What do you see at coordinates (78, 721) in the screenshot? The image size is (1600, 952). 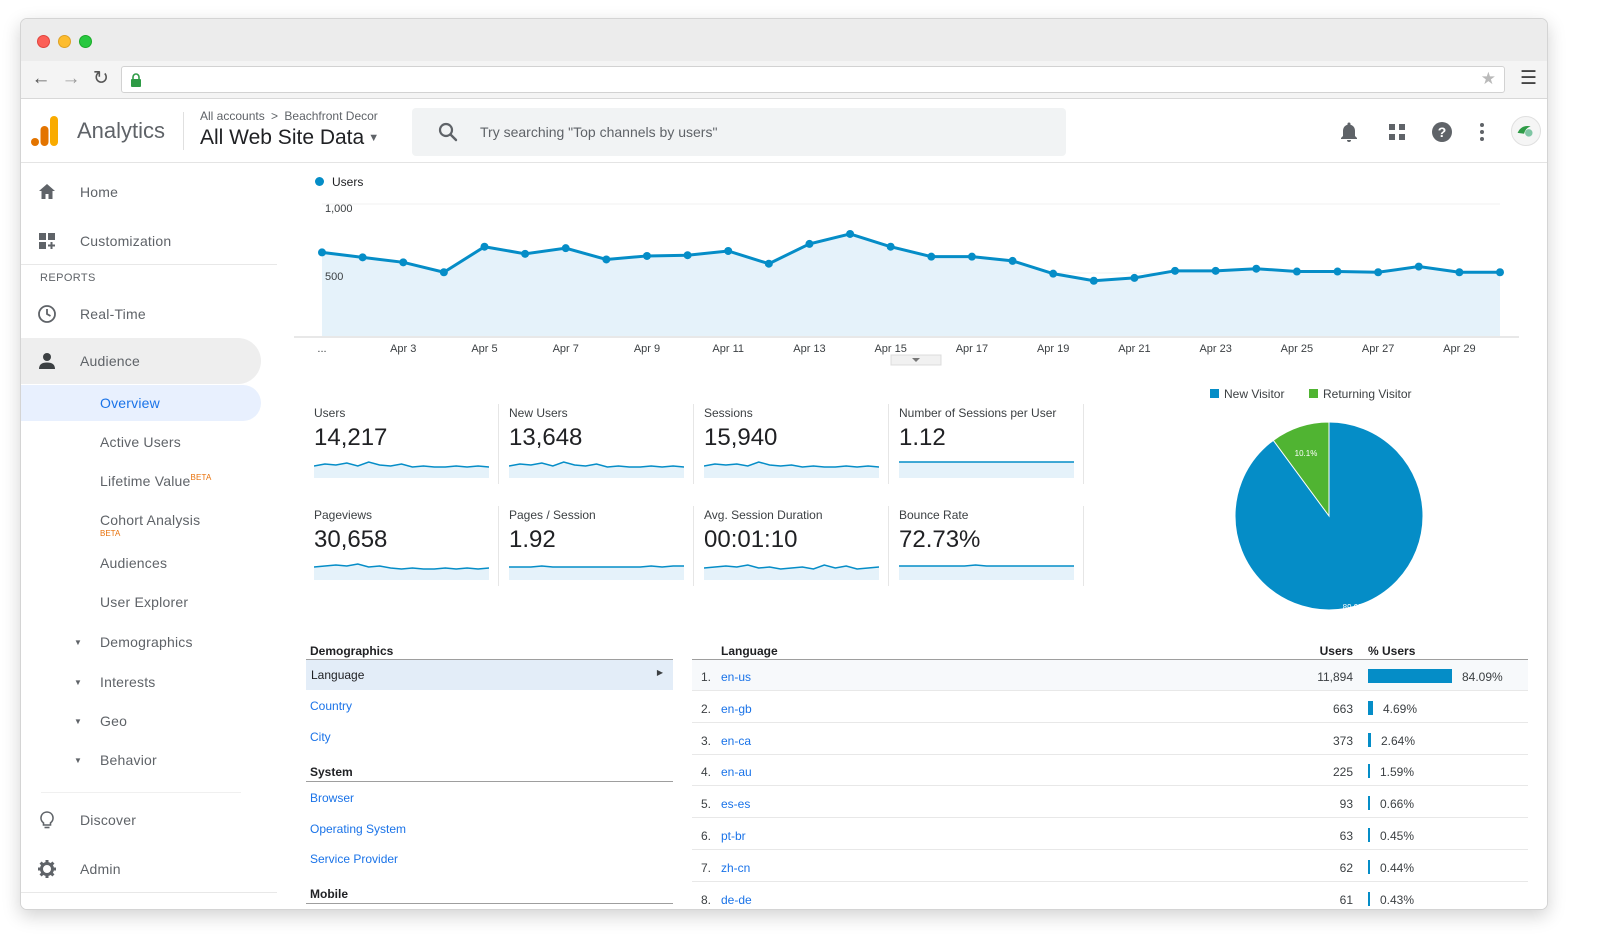 I see `expand-triangle-icon: ▼` at bounding box center [78, 721].